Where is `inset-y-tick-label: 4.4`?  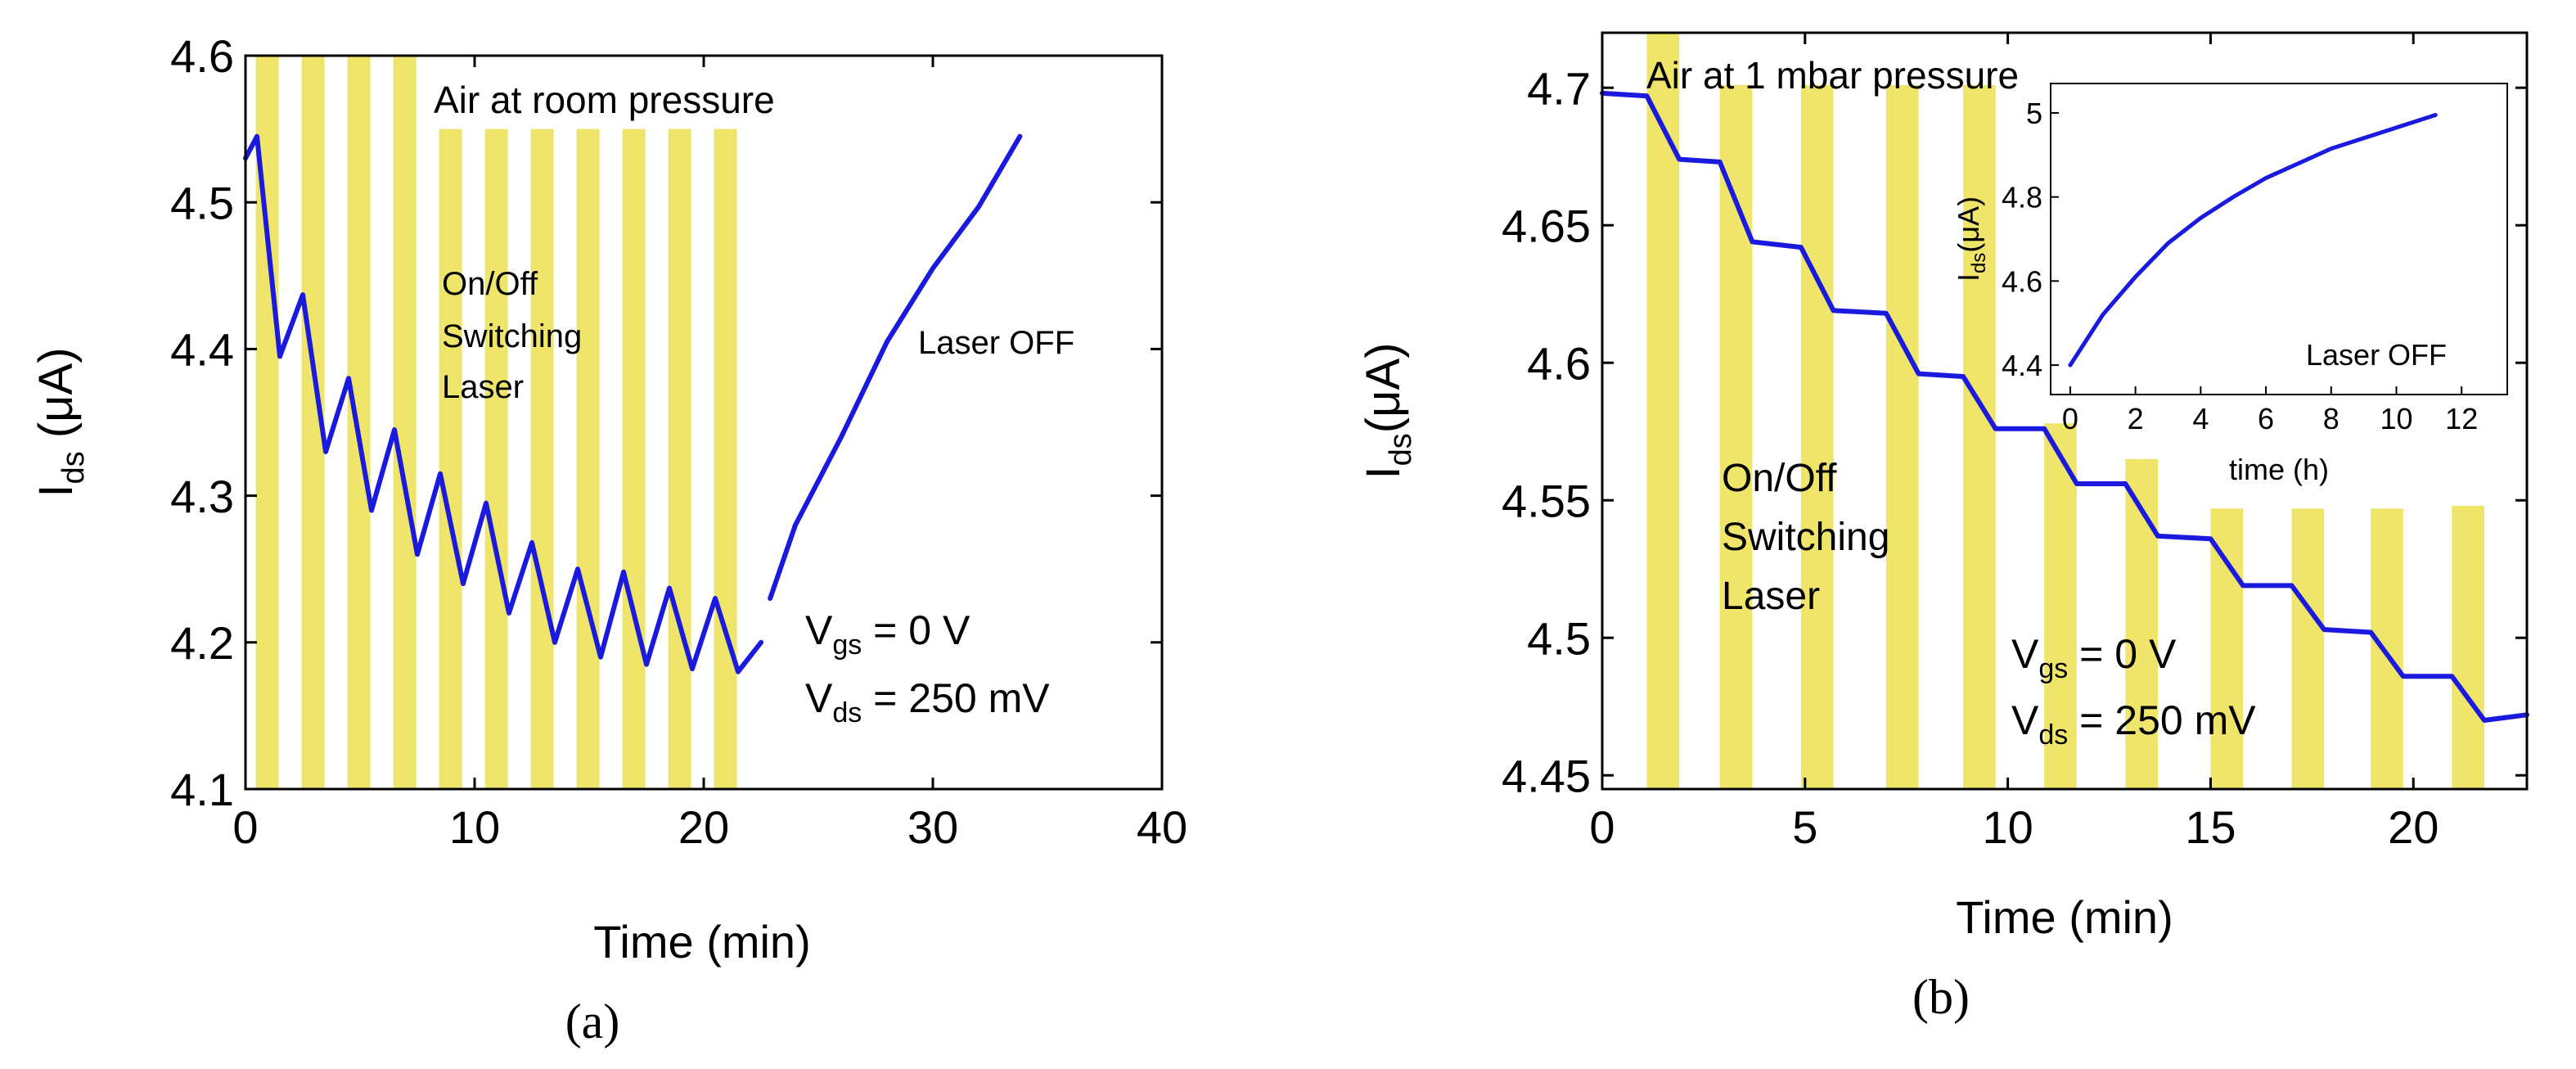
inset-y-tick-label: 4.4 is located at coordinates (2022, 365).